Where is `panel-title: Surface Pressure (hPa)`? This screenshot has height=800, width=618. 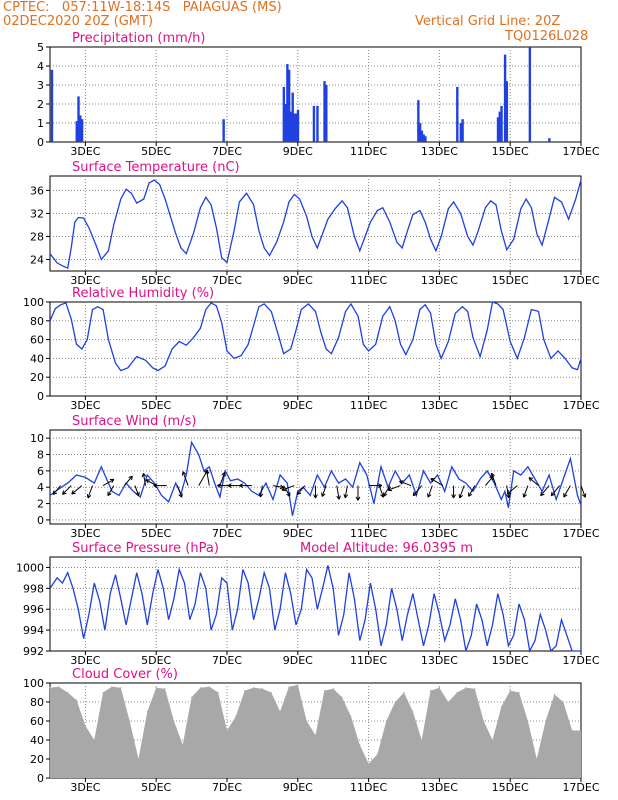
panel-title: Surface Pressure (hPa) is located at coordinates (145, 548).